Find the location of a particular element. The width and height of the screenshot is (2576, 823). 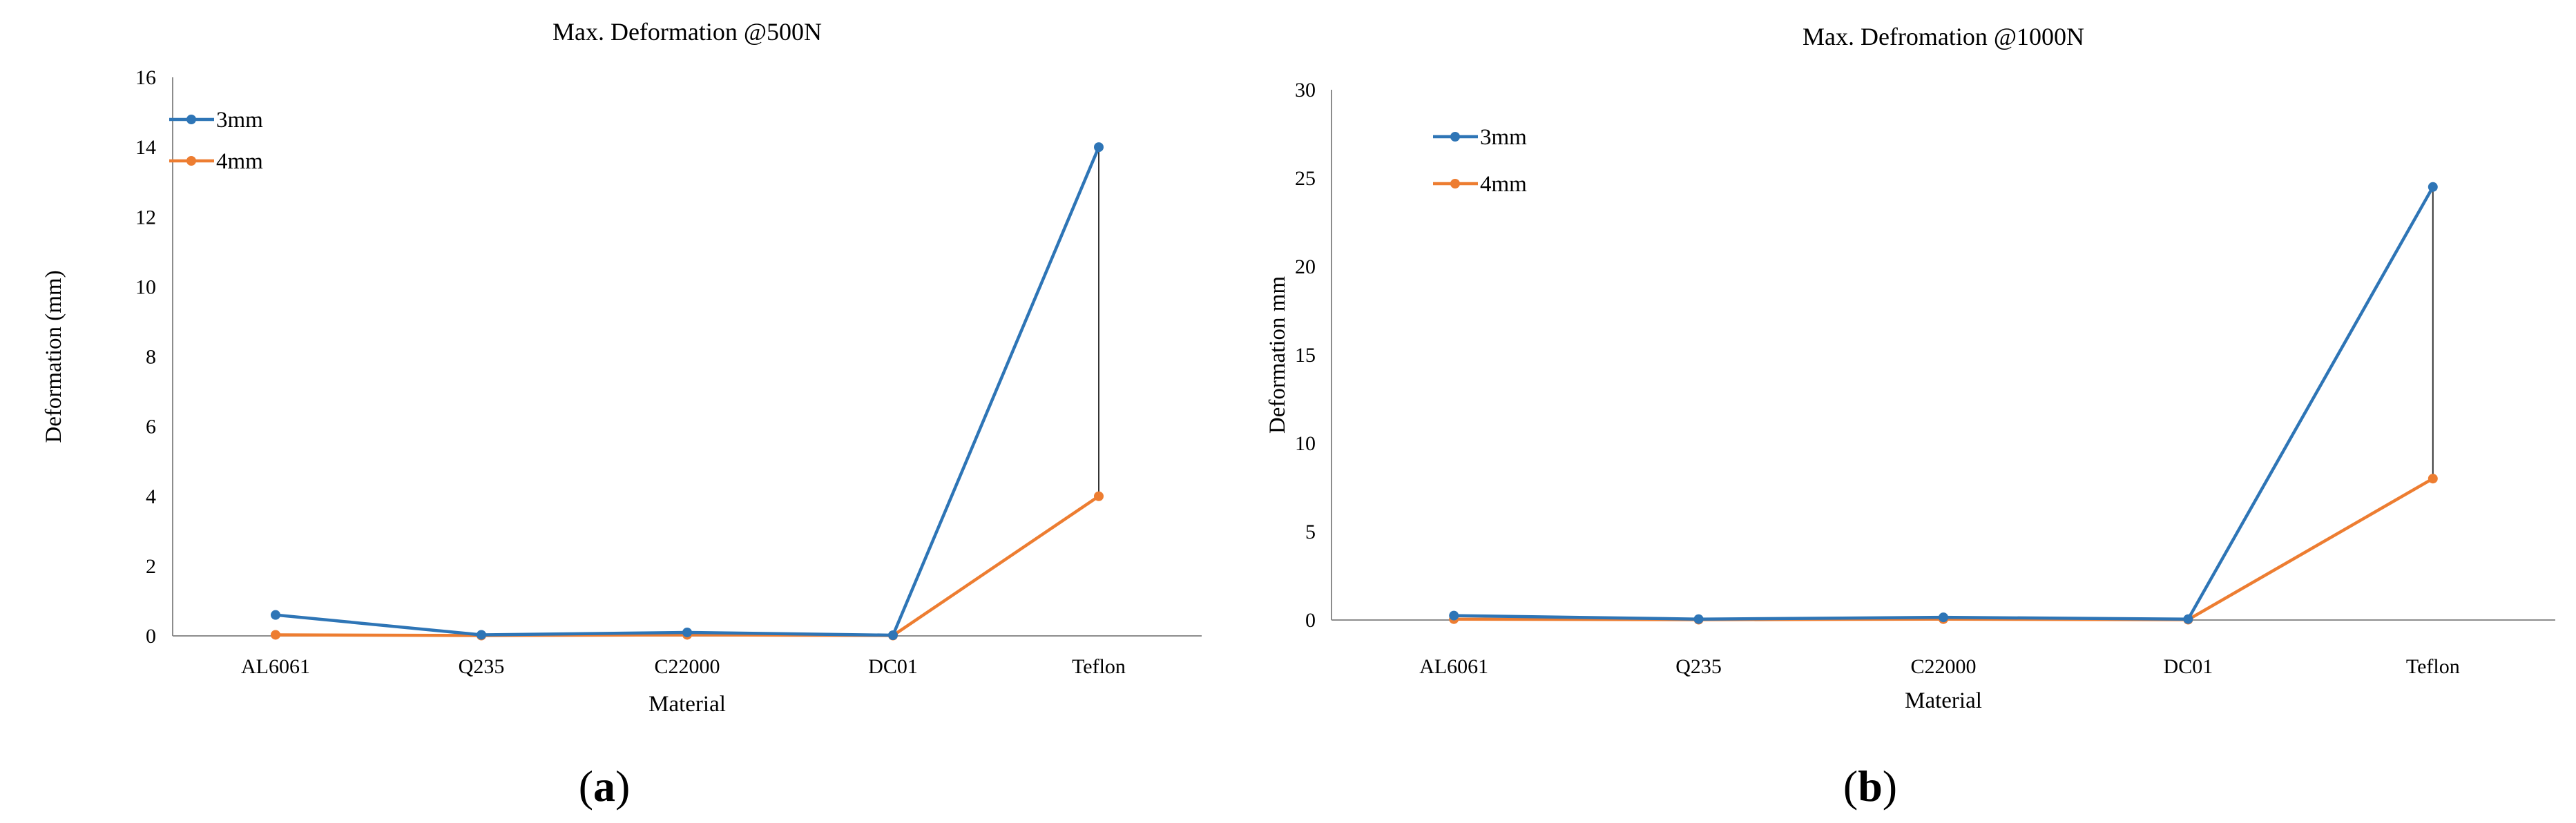

panel-letter: b is located at coordinates (1870, 786).